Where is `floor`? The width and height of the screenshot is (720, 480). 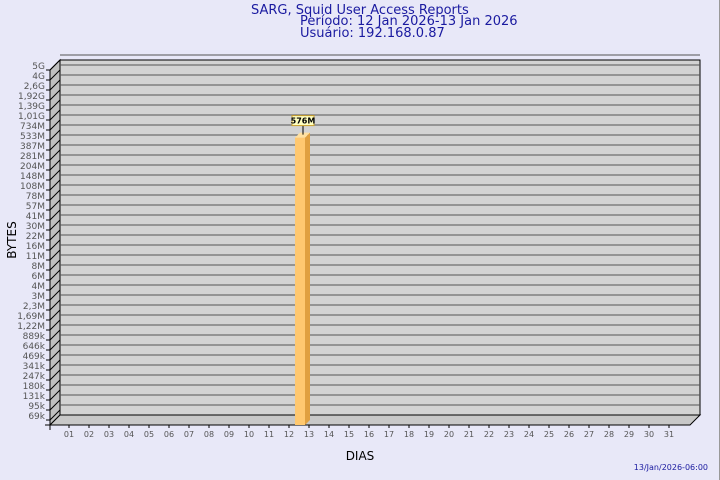 floor is located at coordinates (375, 420).